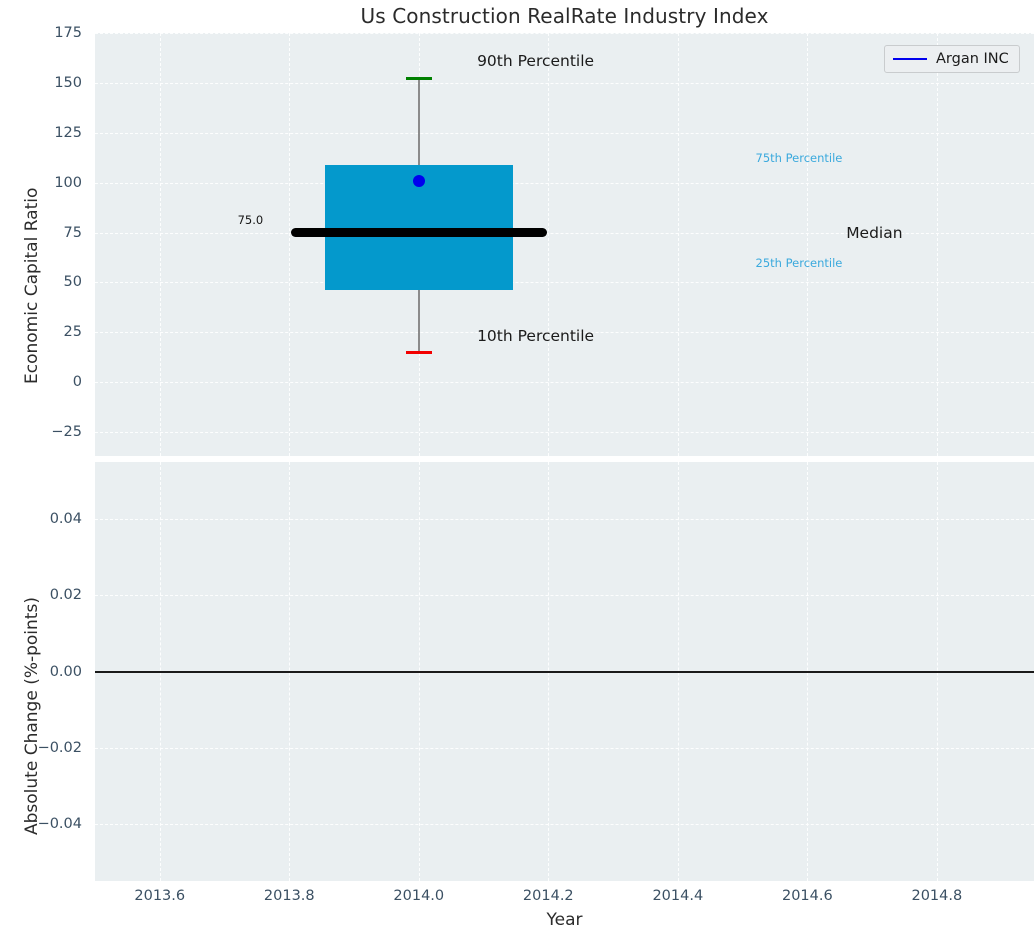 The height and width of the screenshot is (942, 1034). I want to click on annotation-median: Median, so click(874, 232).